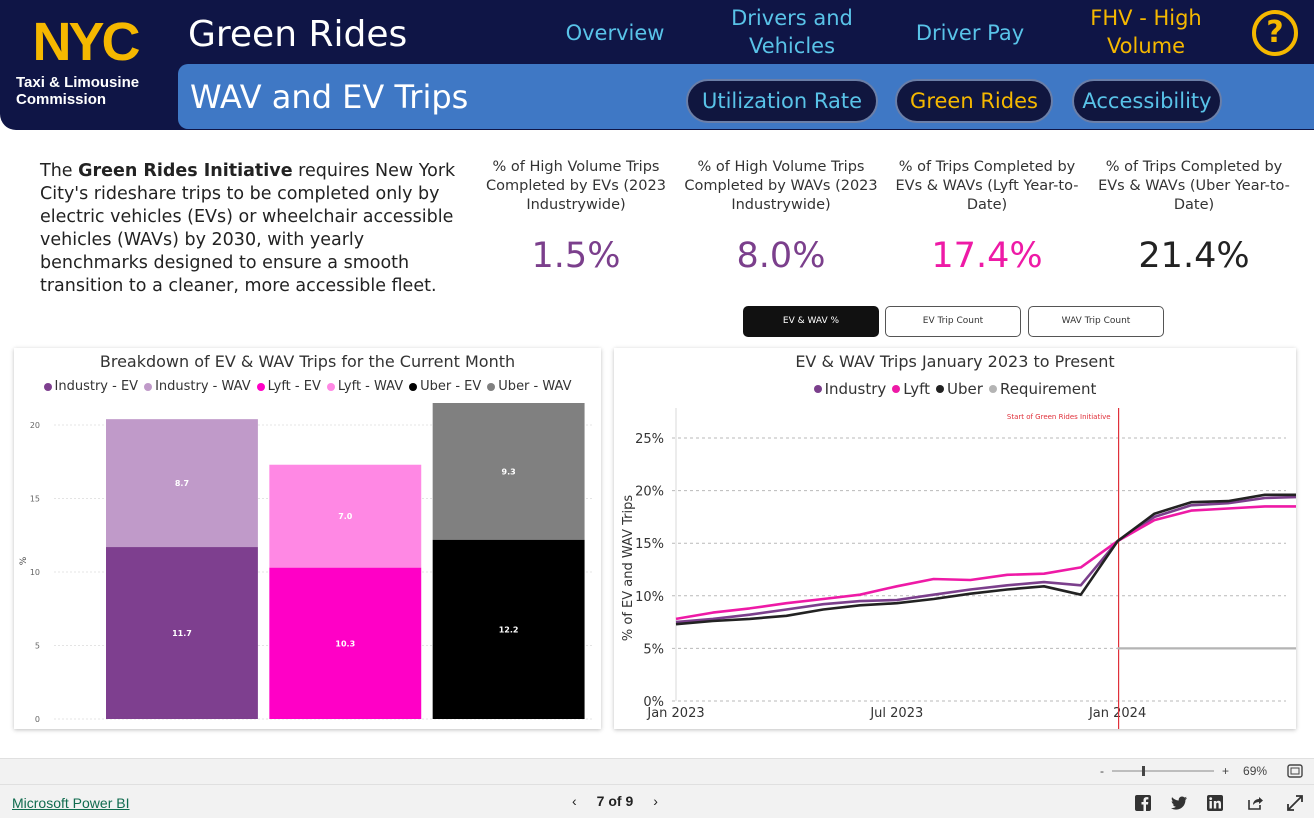  Describe the element at coordinates (1096, 321) in the screenshot. I see `toggle-wav-trip-count: WAV Trip Count` at that location.